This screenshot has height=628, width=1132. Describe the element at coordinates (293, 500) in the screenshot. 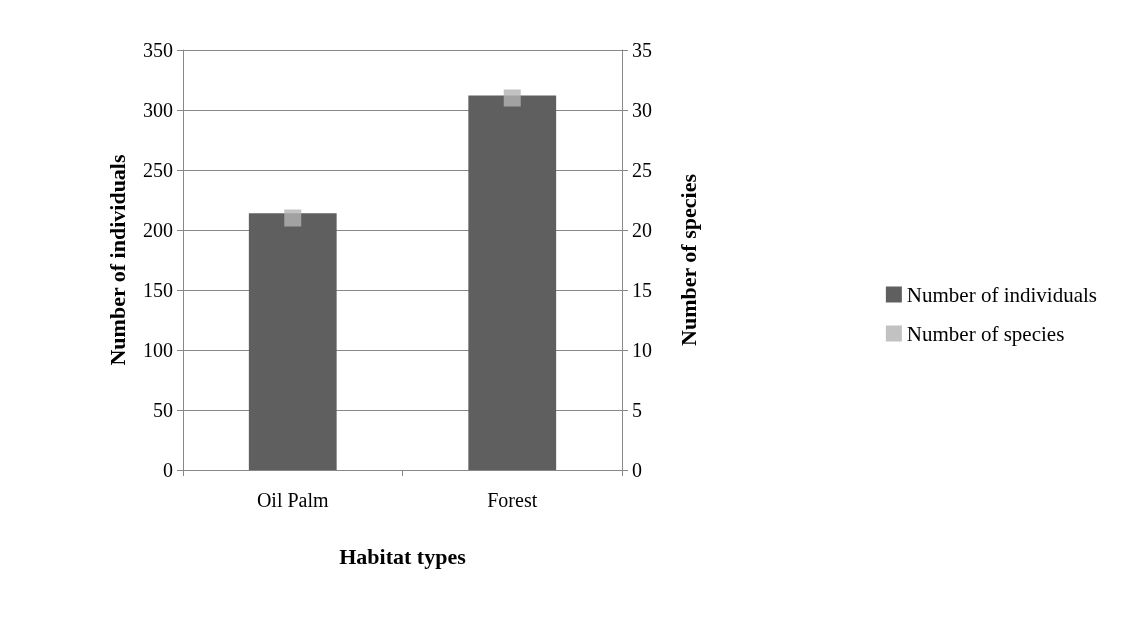

I see `x-tick-label: Oil Palm` at that location.